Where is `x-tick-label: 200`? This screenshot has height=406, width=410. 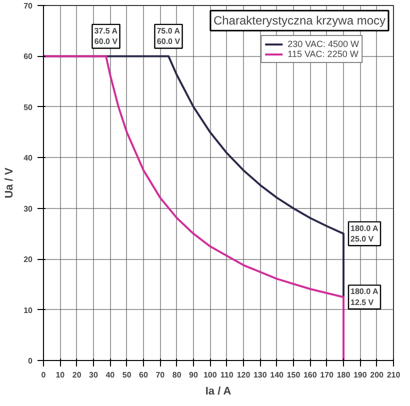
x-tick-label: 200 is located at coordinates (377, 375).